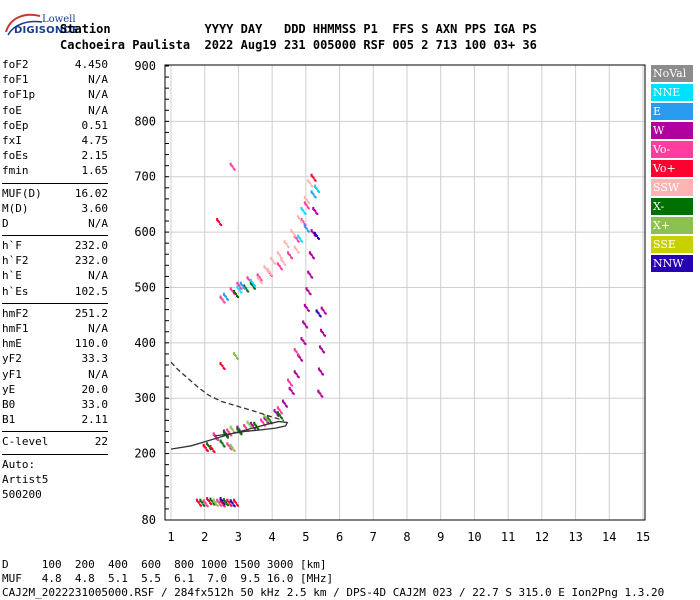  Describe the element at coordinates (59, 19) in the screenshot. I see `logo-line1: Lowell` at that location.